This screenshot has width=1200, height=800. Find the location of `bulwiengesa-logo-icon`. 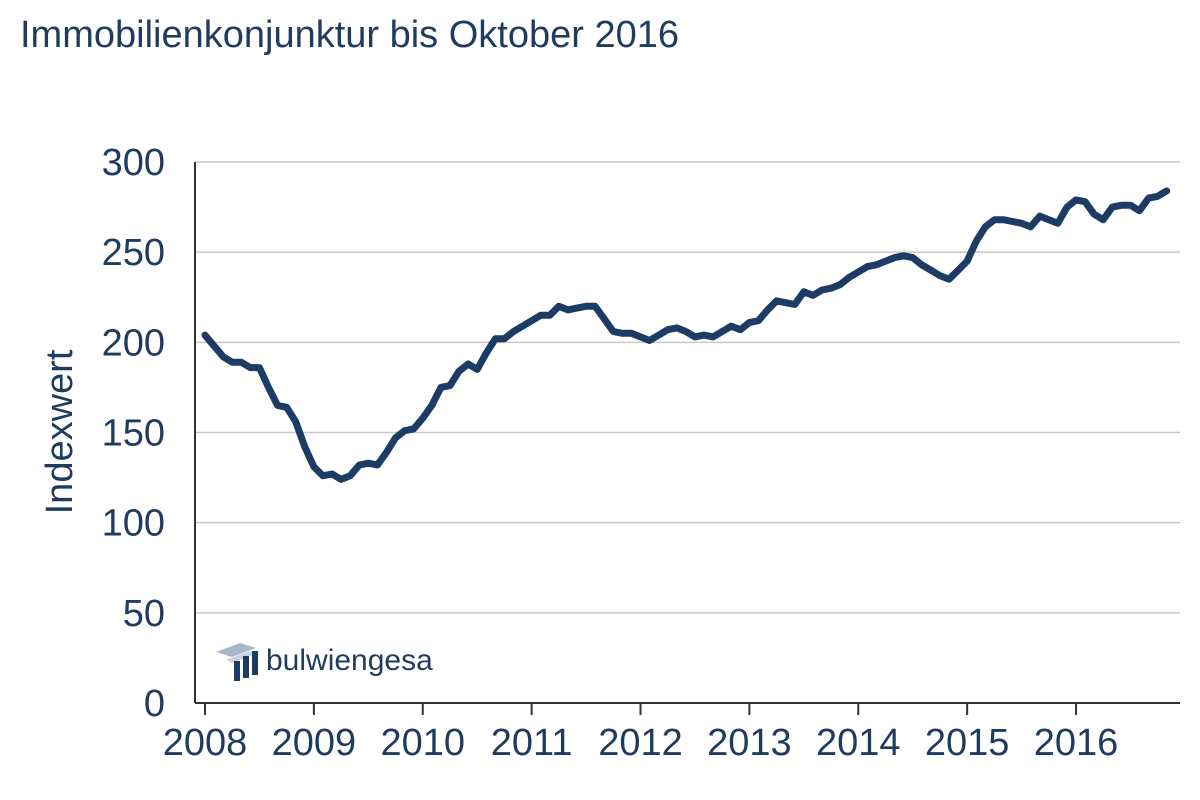

bulwiengesa-logo-icon is located at coordinates (237, 662).